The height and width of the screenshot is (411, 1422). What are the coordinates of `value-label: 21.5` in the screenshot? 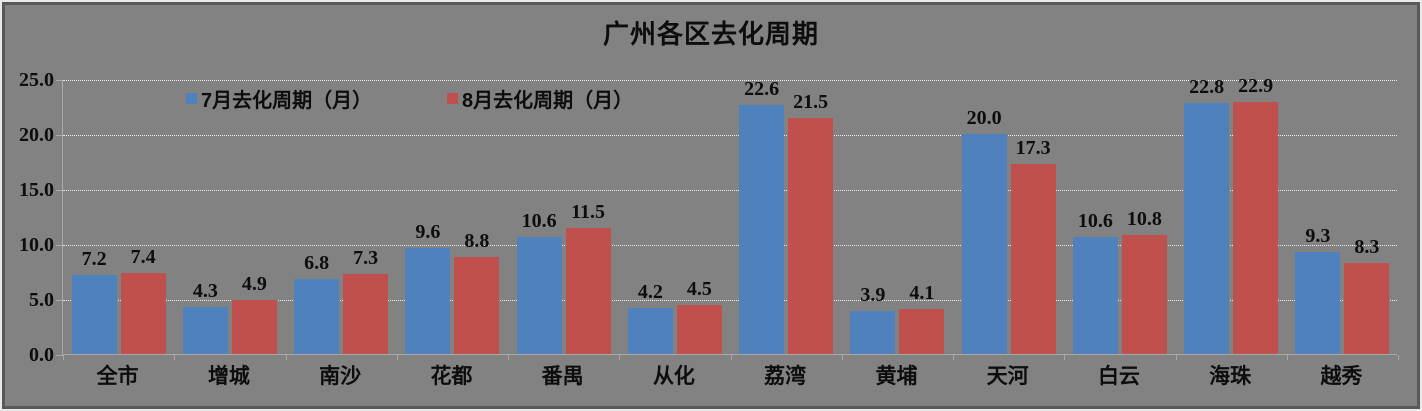 It's located at (811, 101).